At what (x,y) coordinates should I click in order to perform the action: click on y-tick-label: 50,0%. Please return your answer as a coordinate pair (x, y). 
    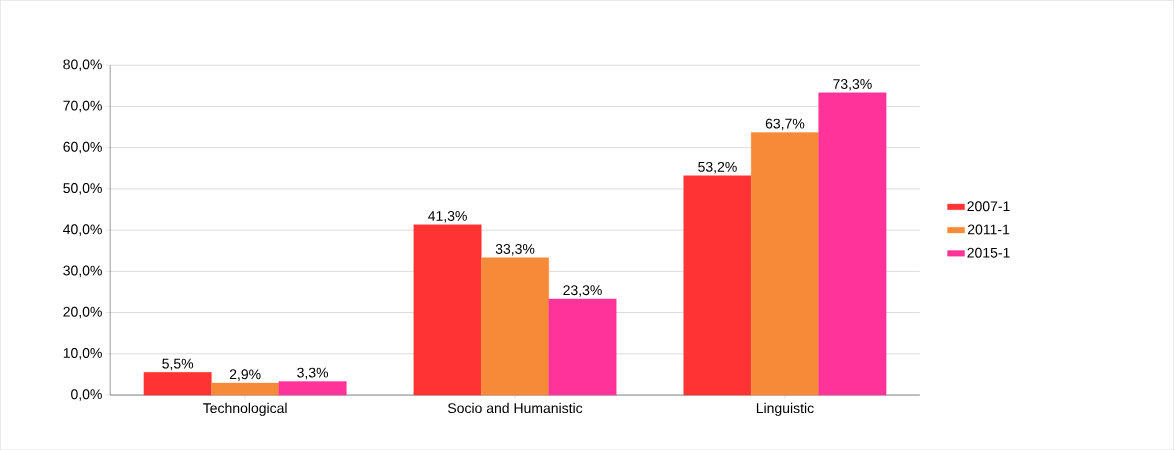
    Looking at the image, I should click on (82, 188).